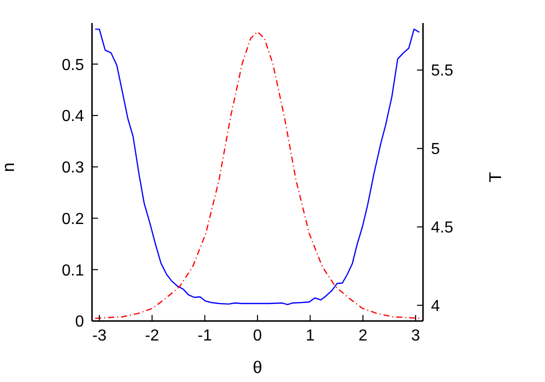  I want to click on y-tick-label: 0.5, so click(73, 65).